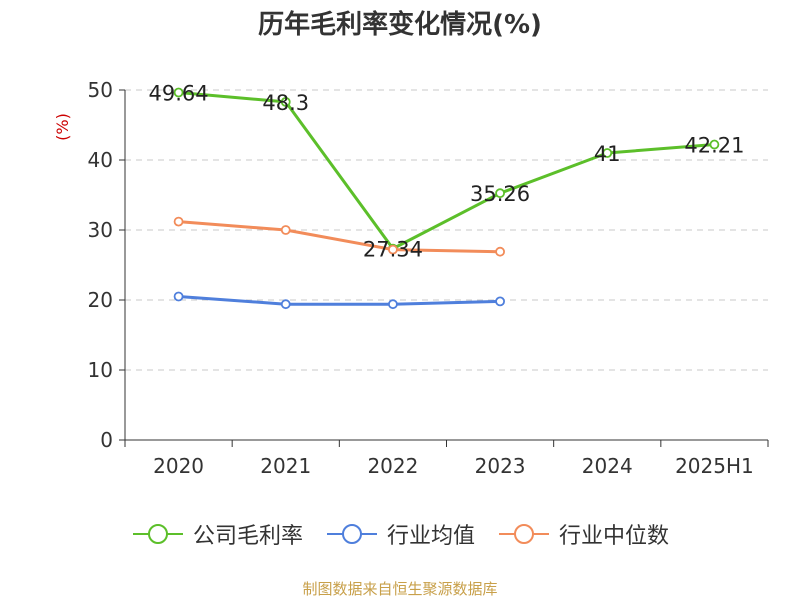 Image resolution: width=800 pixels, height=600 pixels. Describe the element at coordinates (614, 536) in the screenshot. I see `legend-label: 行业中位数` at that location.